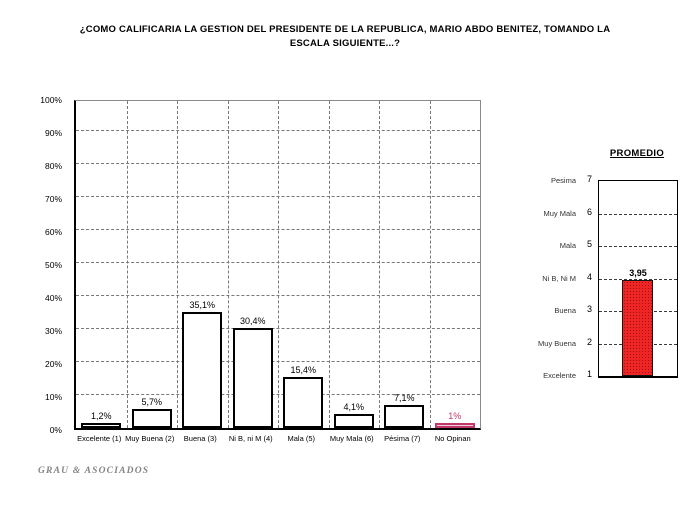  Describe the element at coordinates (638, 273) in the screenshot. I see `promedio-value-label: 3,95` at that location.